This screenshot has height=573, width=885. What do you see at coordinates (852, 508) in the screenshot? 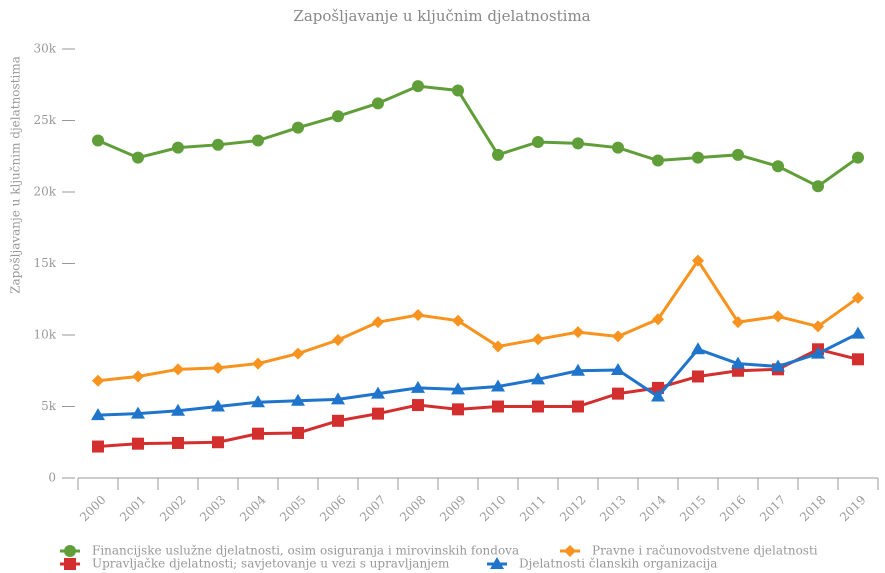
I see `x-tick-label: 2019` at bounding box center [852, 508].